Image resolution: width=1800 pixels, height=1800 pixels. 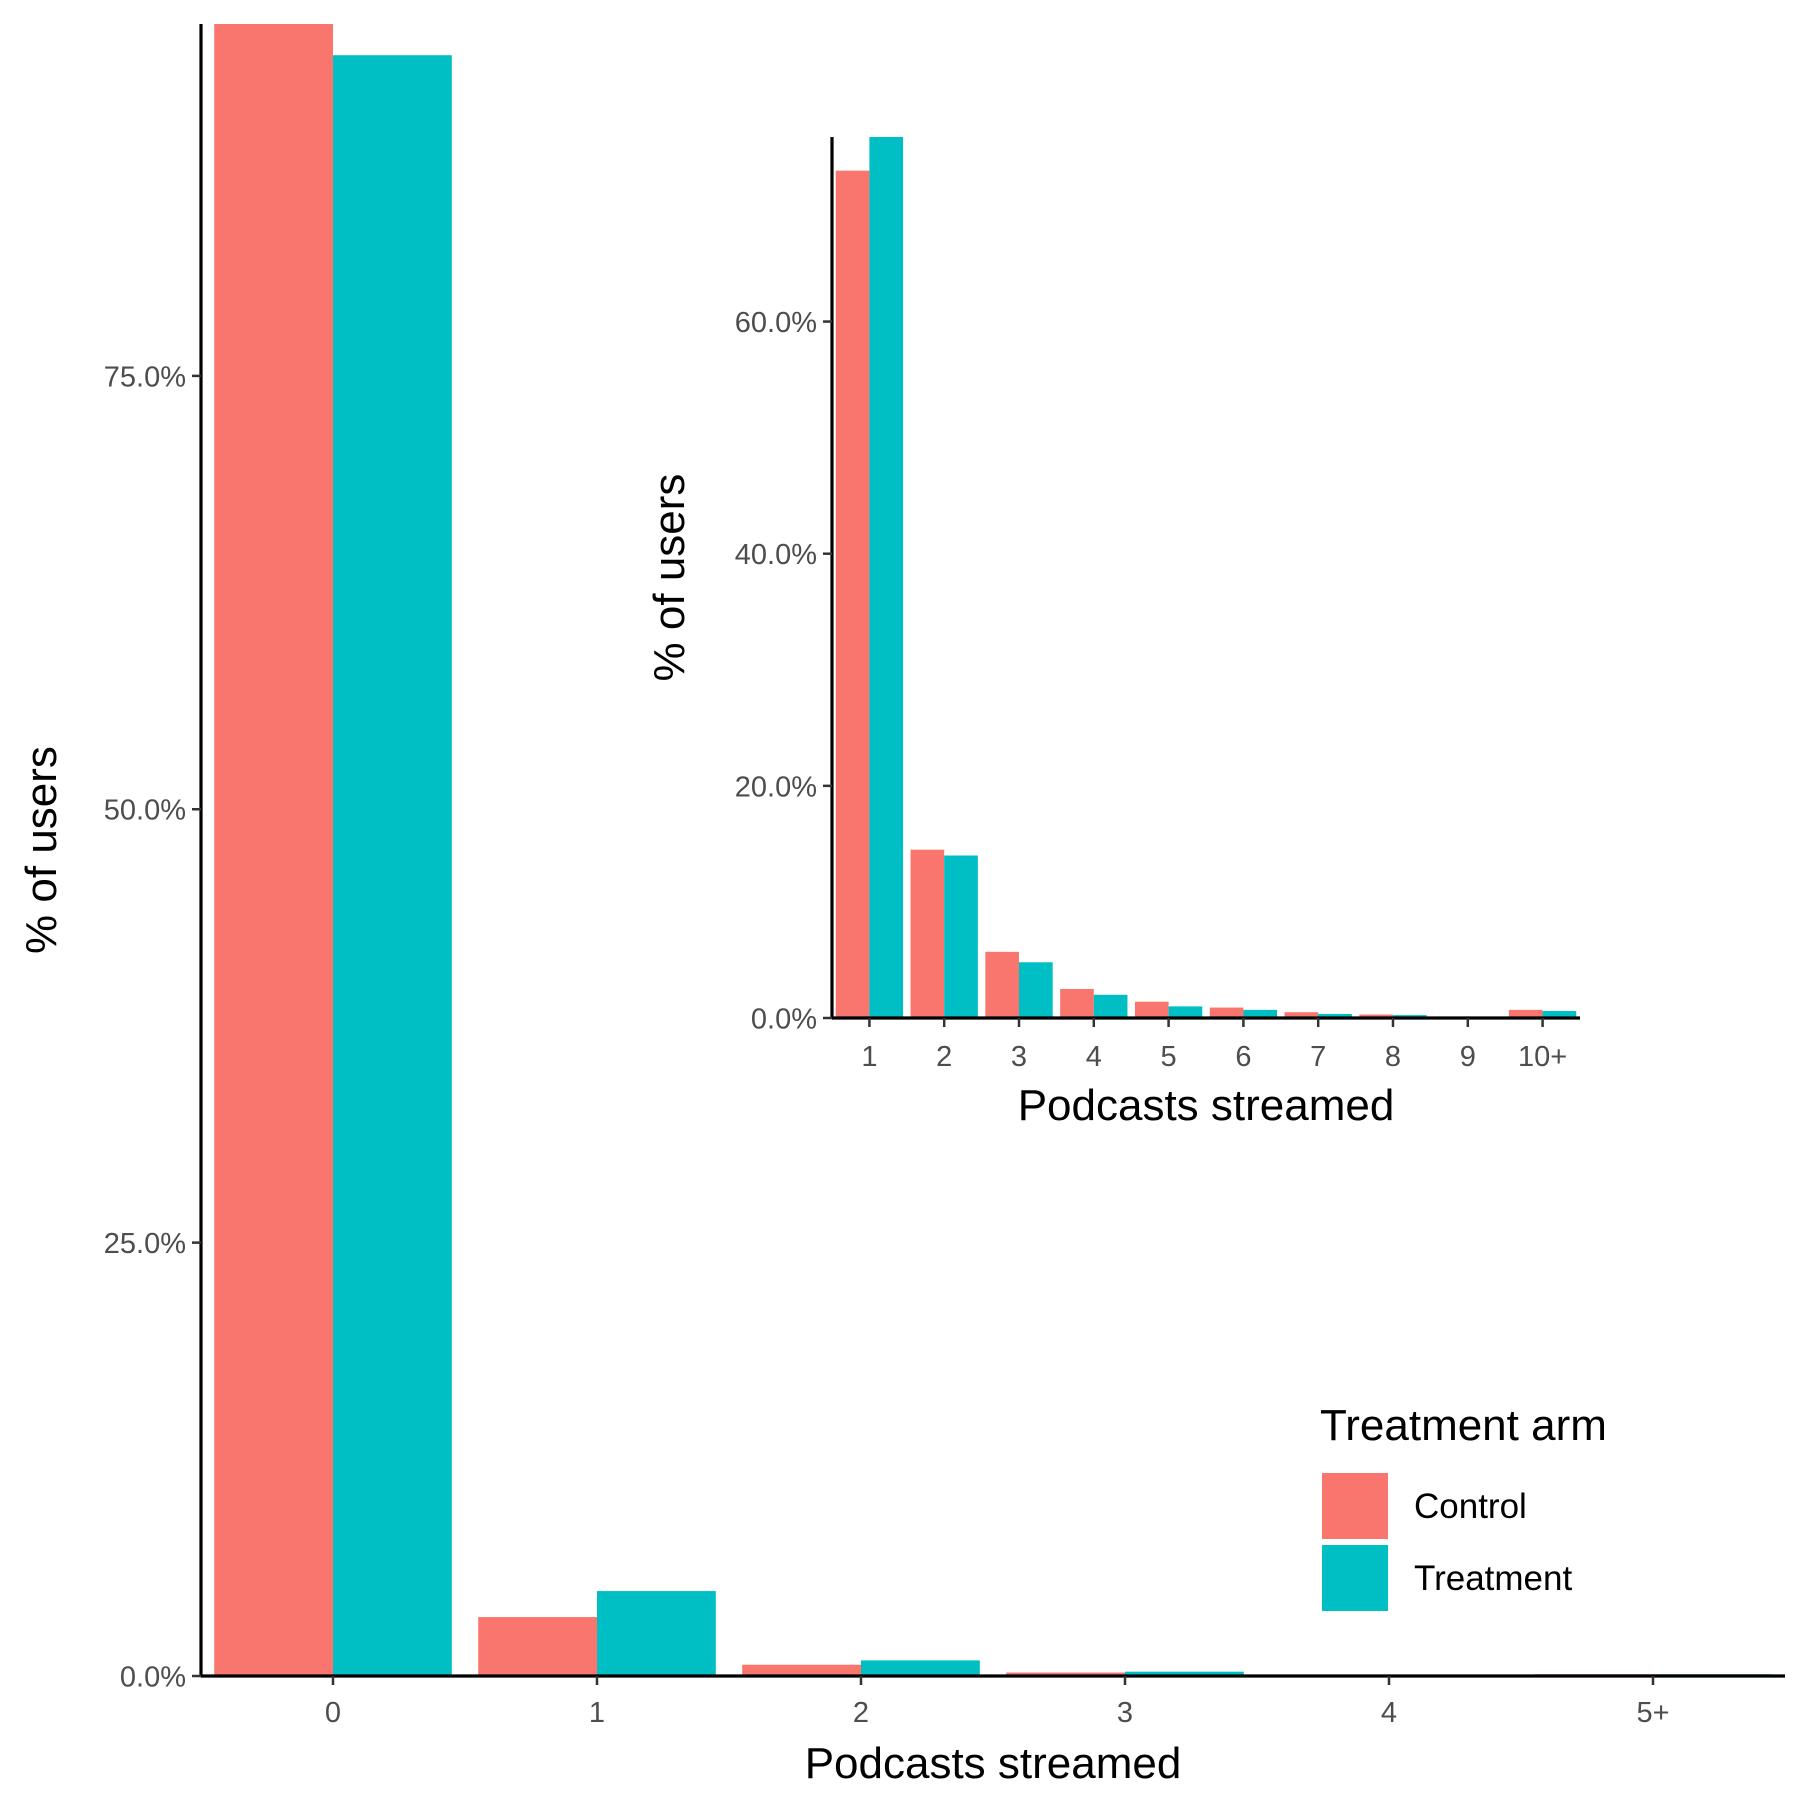 I want to click on inset-x-tick-label: 3, so click(x=1019, y=1057).